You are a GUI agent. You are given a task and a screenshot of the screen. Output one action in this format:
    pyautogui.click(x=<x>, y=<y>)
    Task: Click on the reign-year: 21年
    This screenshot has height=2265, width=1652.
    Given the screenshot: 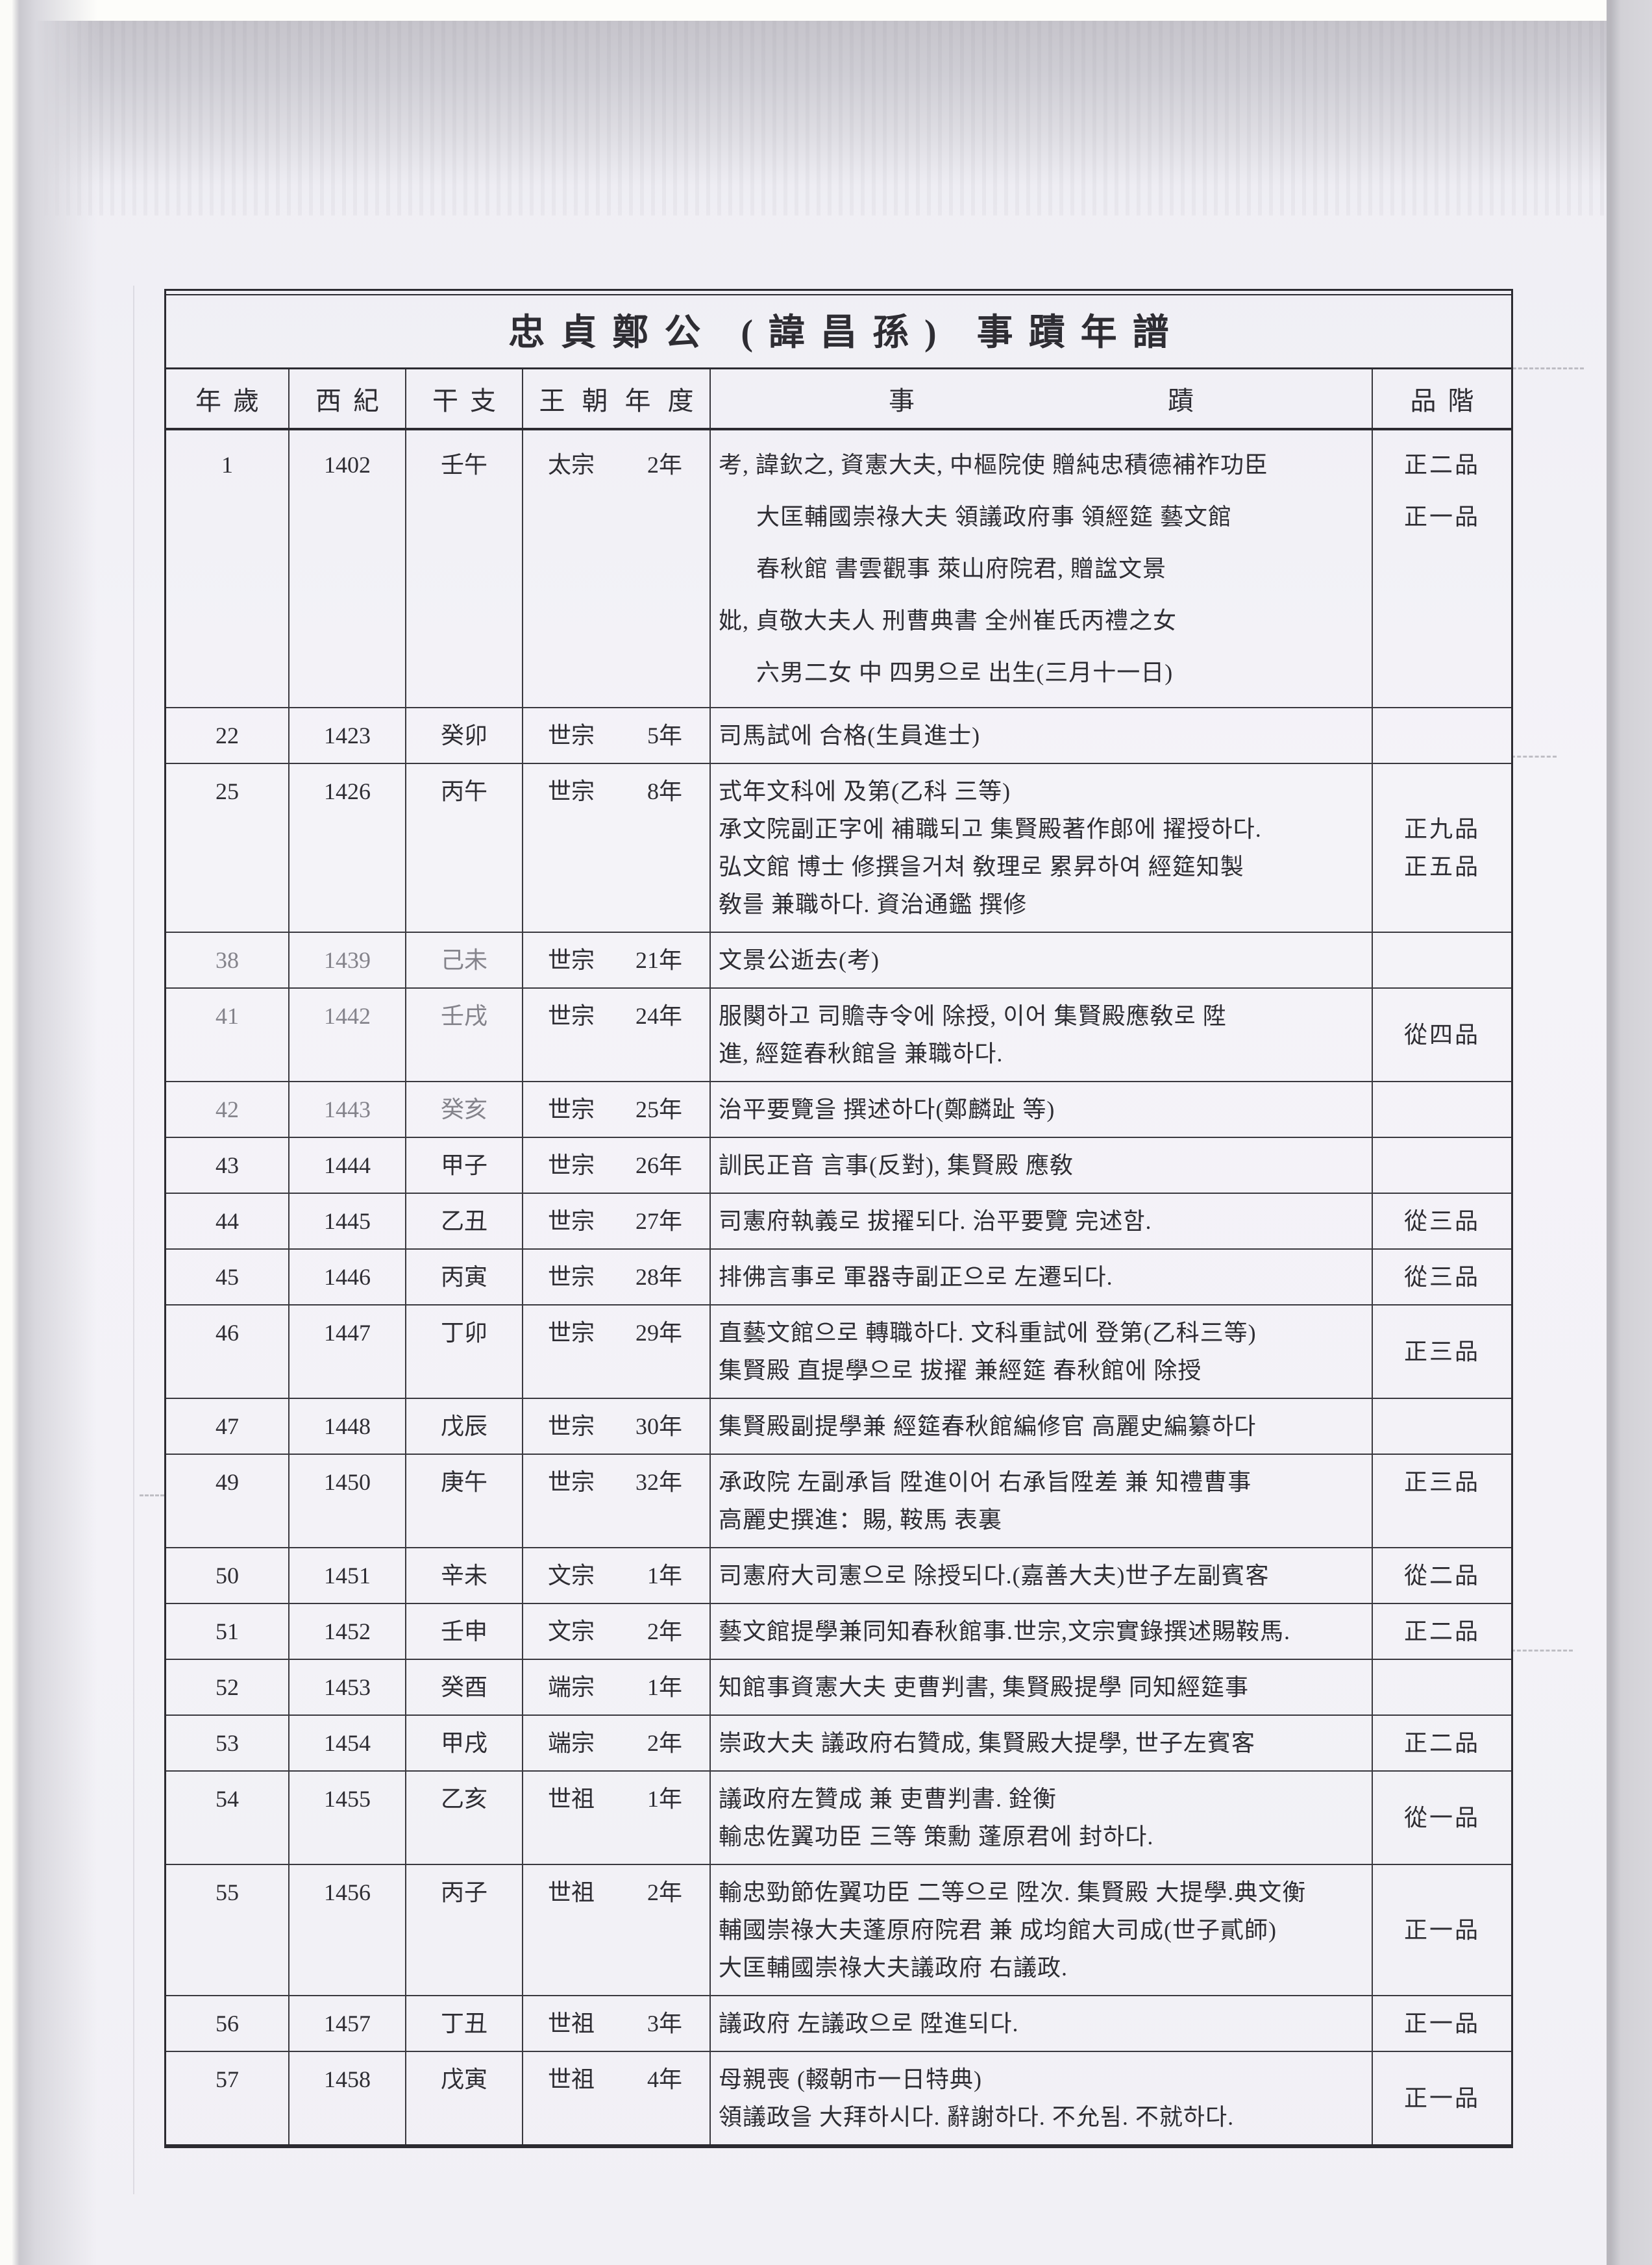 What is the action you would take?
    pyautogui.click(x=658, y=960)
    